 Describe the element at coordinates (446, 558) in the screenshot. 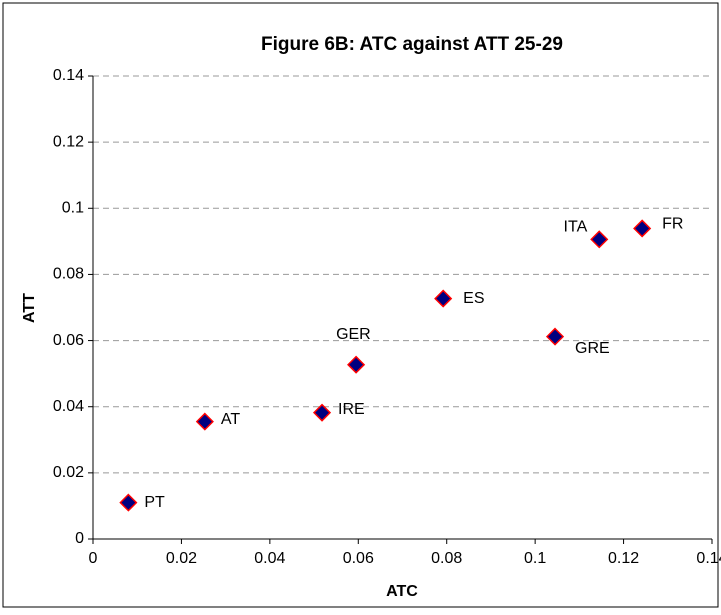

I see `x-tick-label: 0.08` at that location.